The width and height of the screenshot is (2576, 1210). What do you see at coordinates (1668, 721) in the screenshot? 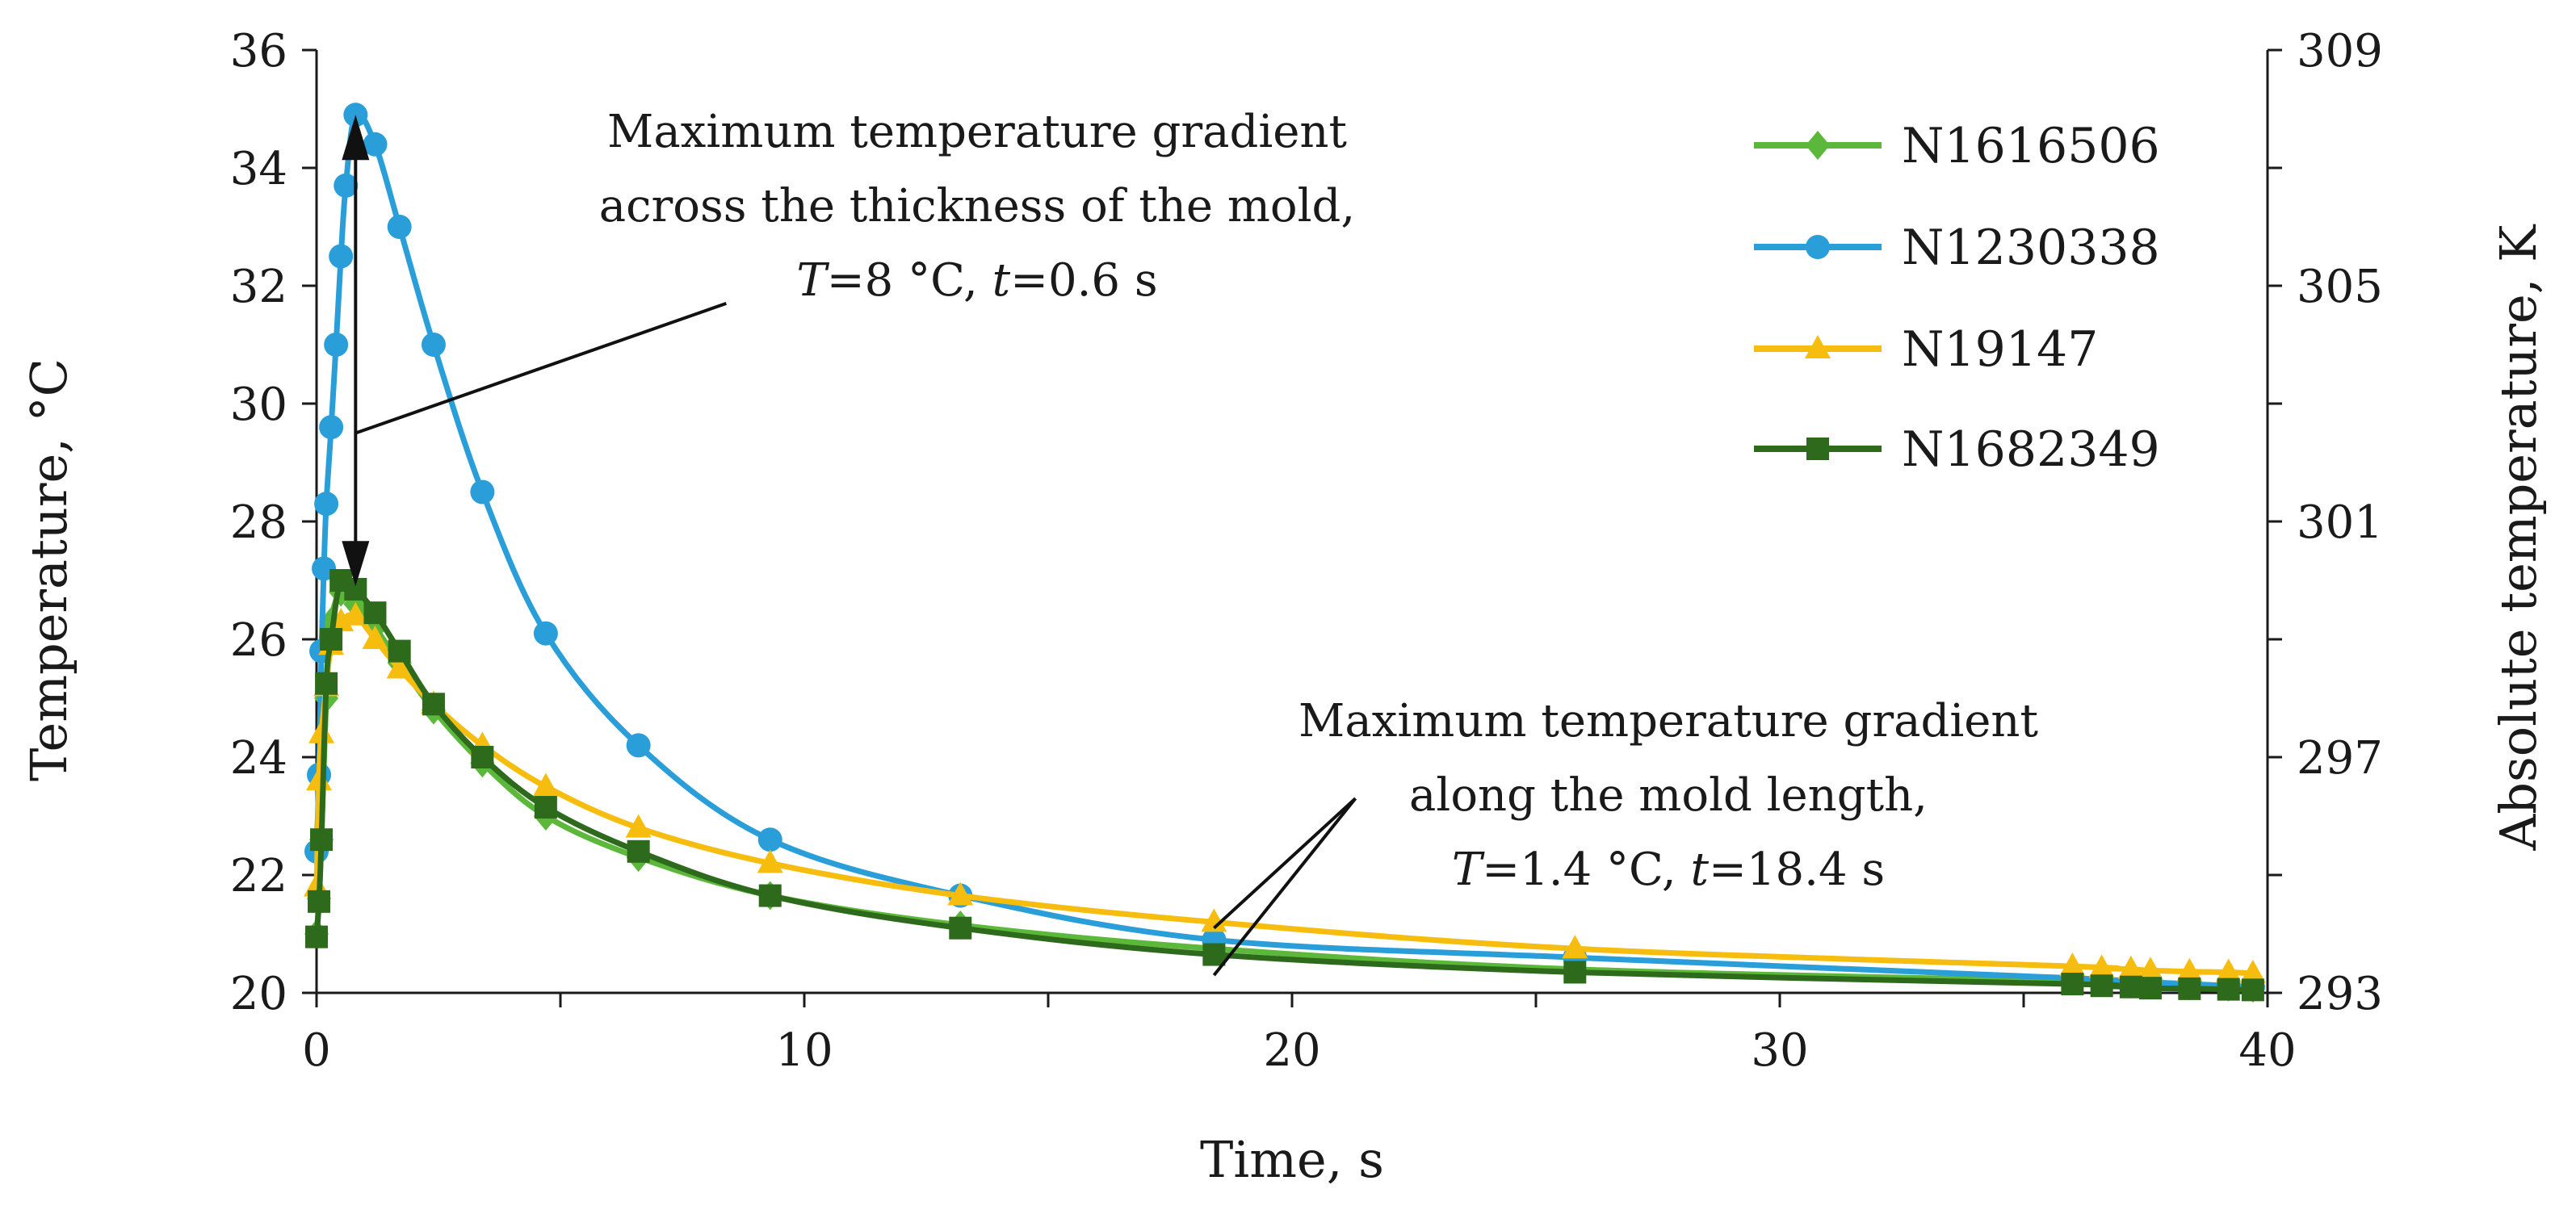
I see `length-annotation-line1: Maximum temperature gradient` at bounding box center [1668, 721].